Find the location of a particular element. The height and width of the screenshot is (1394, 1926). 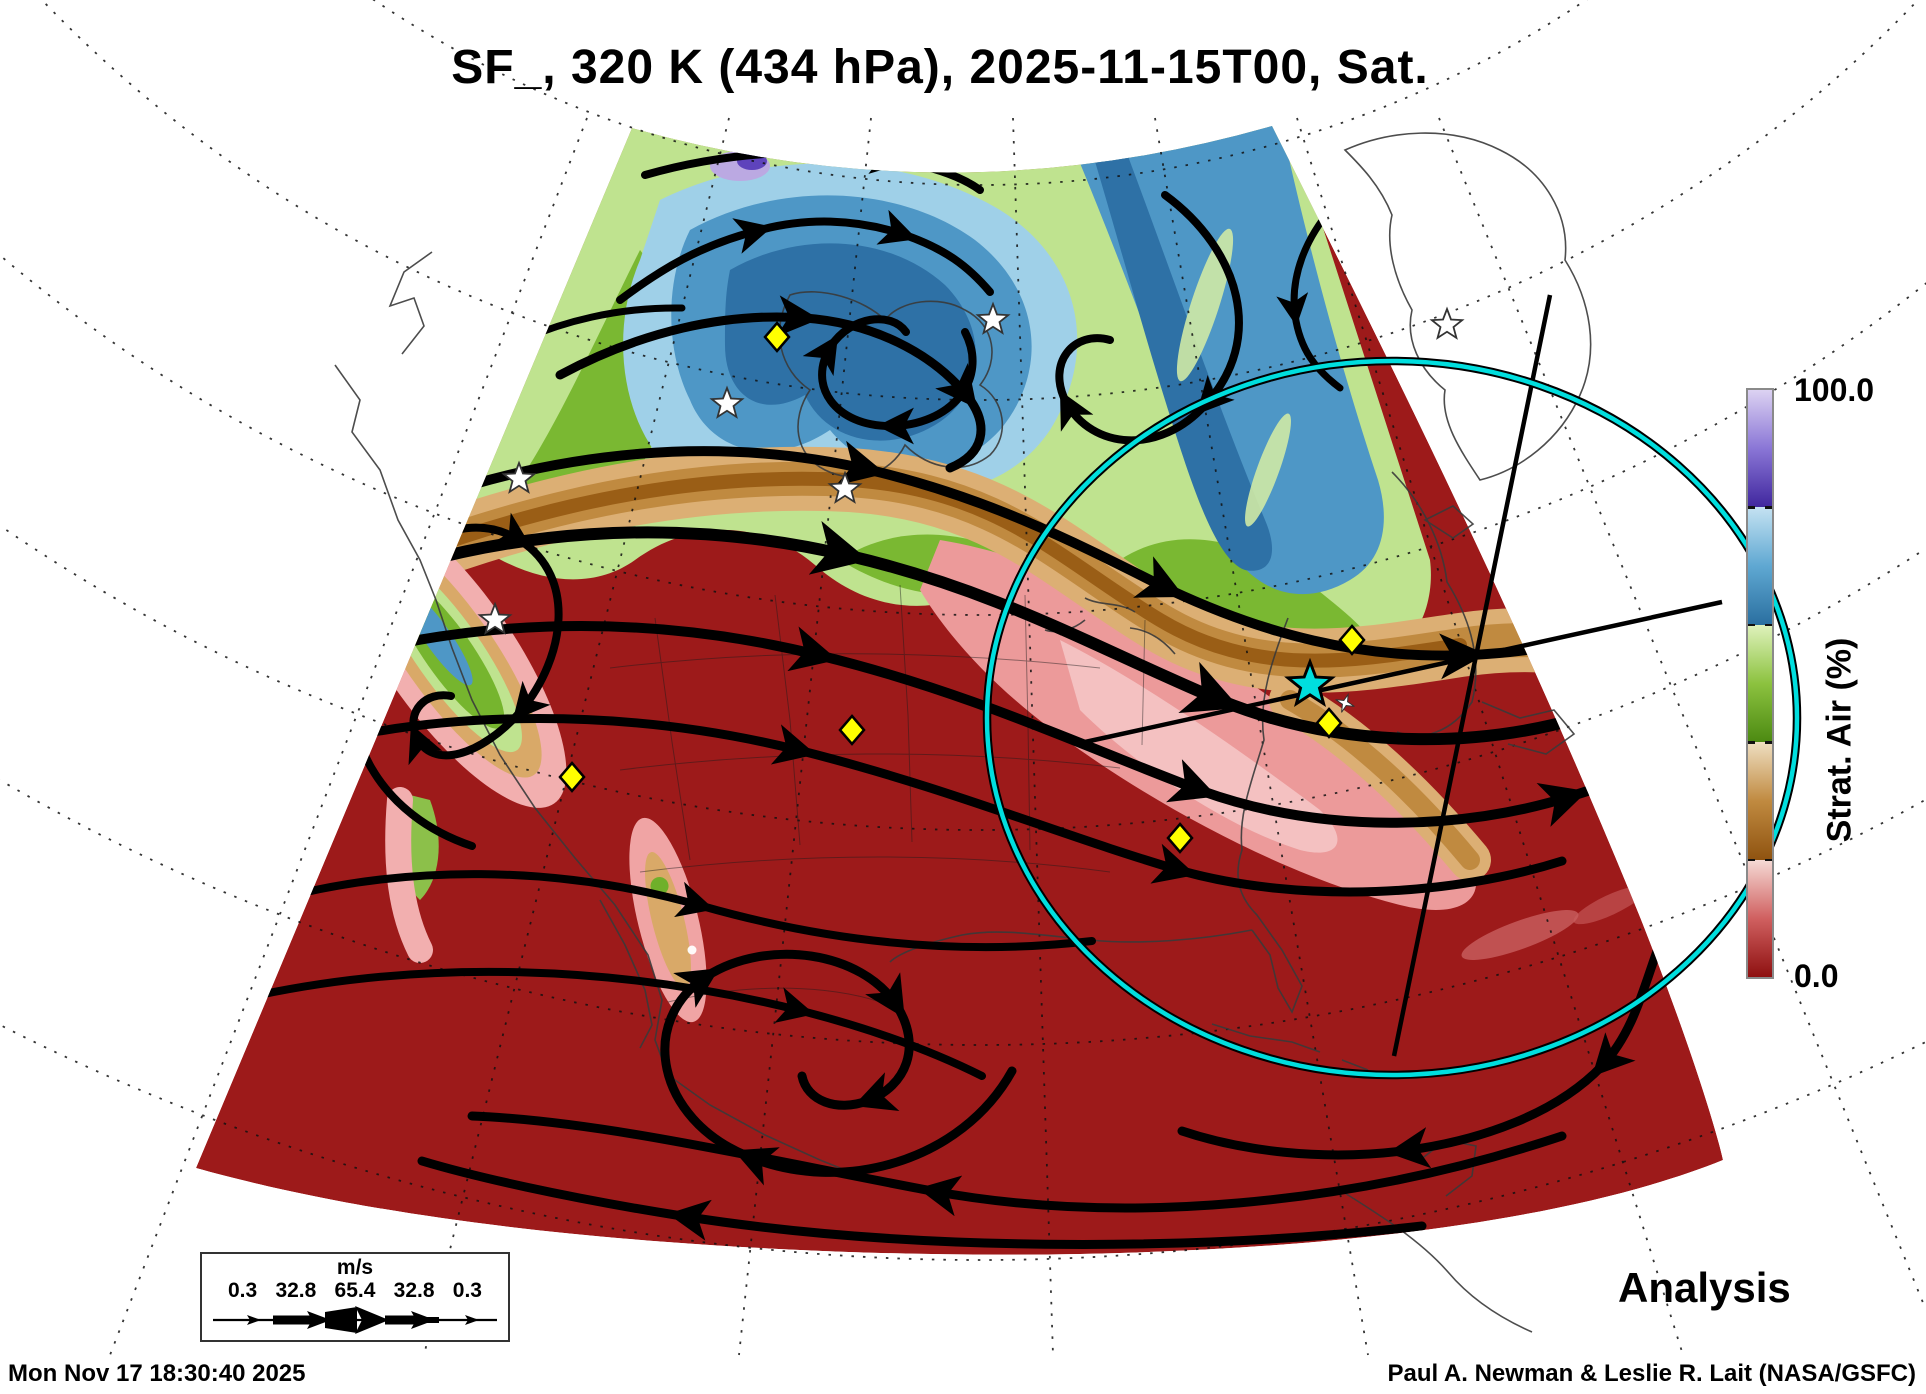

wind-legend-value: 65.4 is located at coordinates (355, 1290).